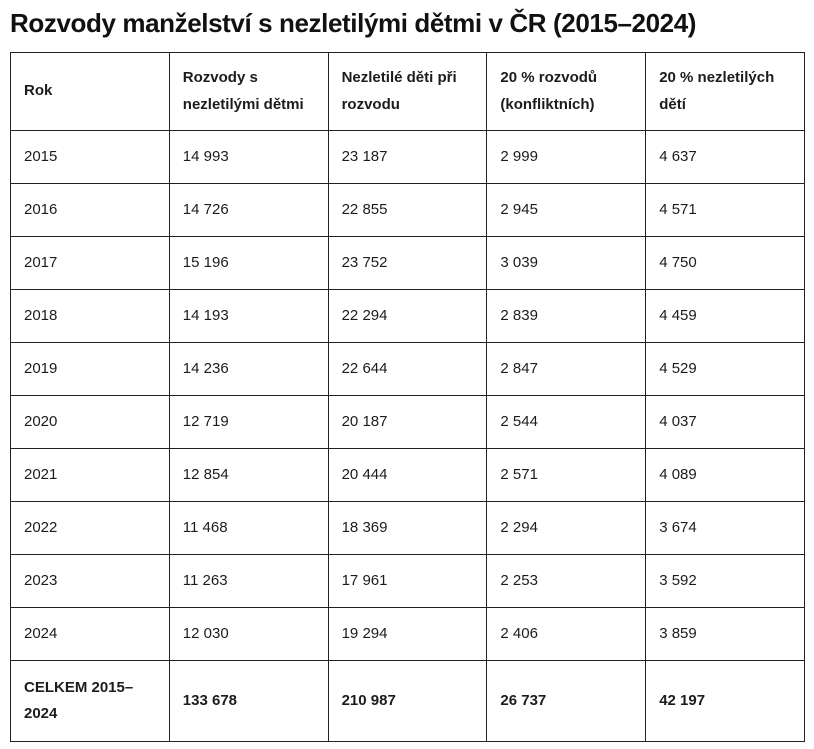  I want to click on table-cell: 22 855, so click(407, 210).